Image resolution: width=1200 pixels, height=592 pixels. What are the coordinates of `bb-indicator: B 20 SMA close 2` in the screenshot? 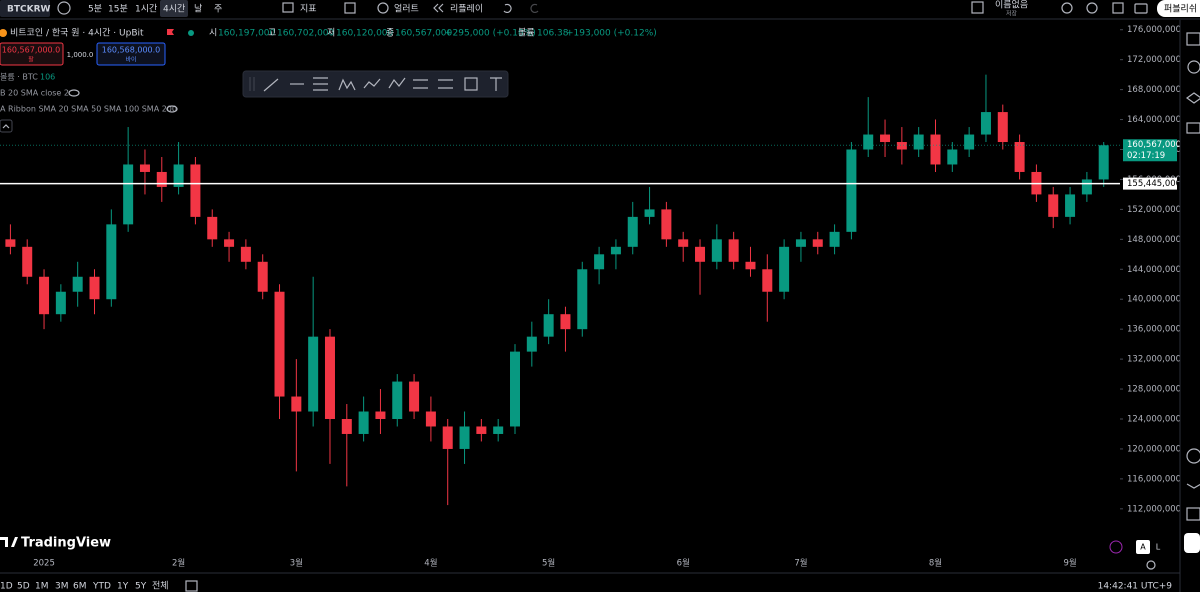 It's located at (34, 93).